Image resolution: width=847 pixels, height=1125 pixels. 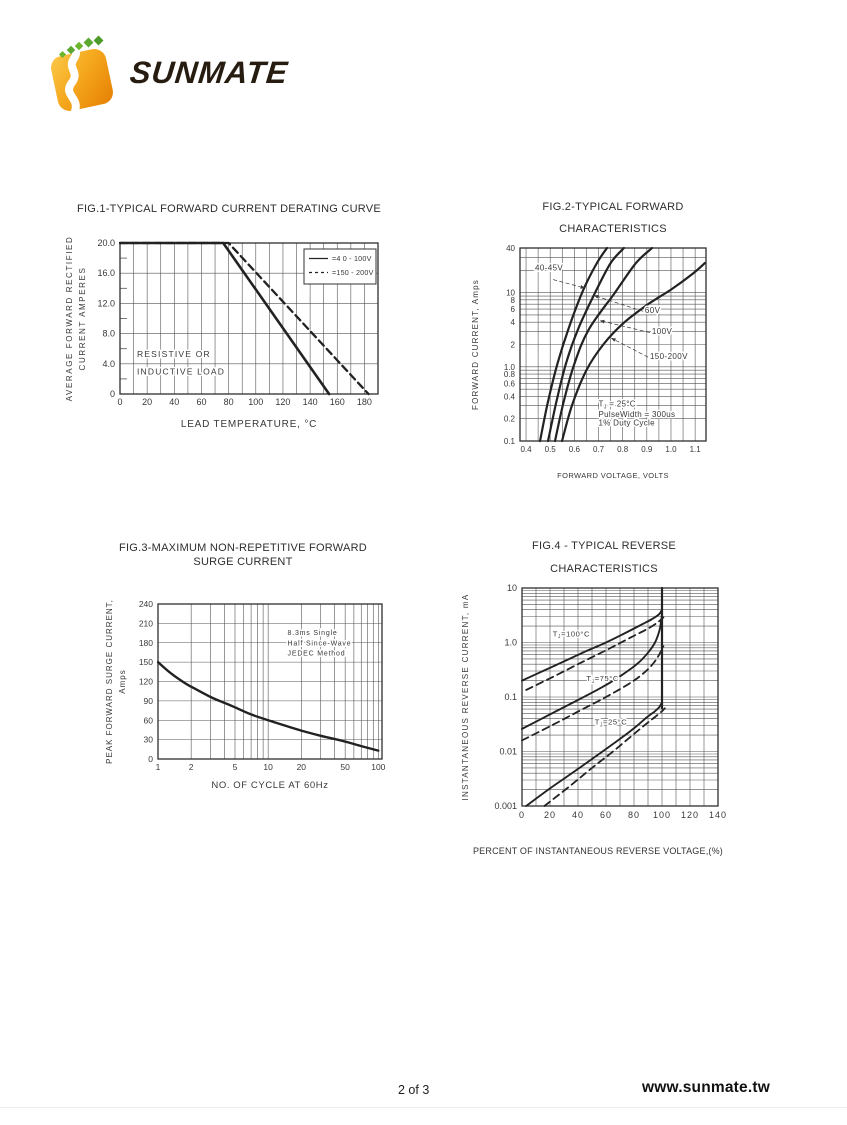 I want to click on svg-text: PEAK FORWARD SURGE CURRENT,, so click(x=109, y=681).